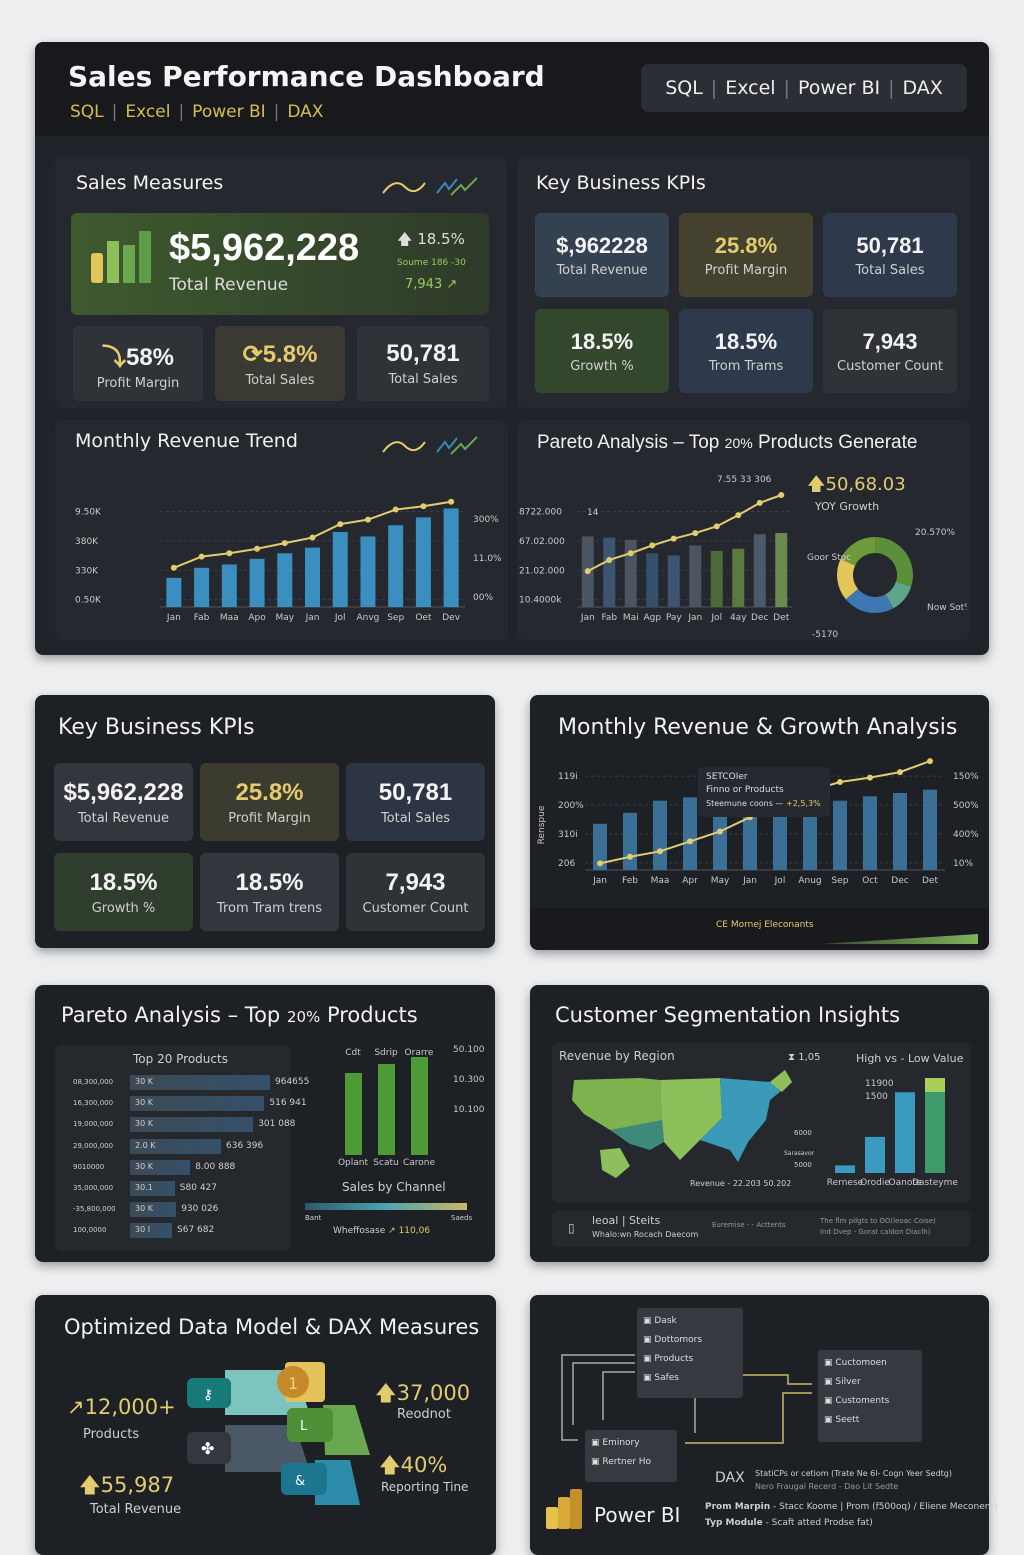  What do you see at coordinates (229, 285) in the screenshot?
I see `total-revenue-label: Total Revenue` at bounding box center [229, 285].